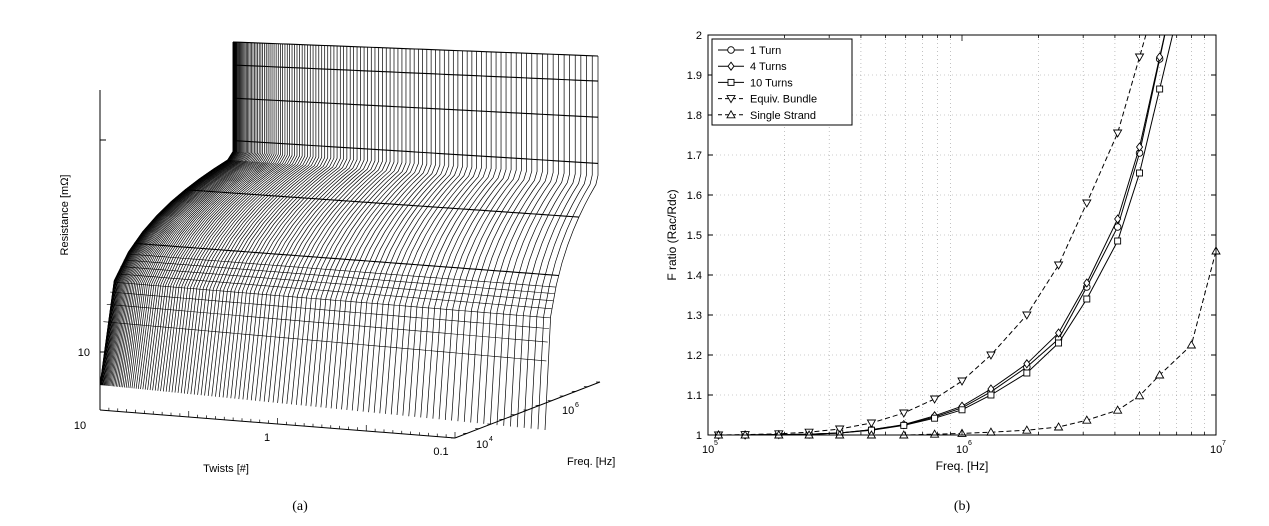  What do you see at coordinates (1224, 443) in the screenshot?
I see `x-tick-label-exponent: 7` at bounding box center [1224, 443].